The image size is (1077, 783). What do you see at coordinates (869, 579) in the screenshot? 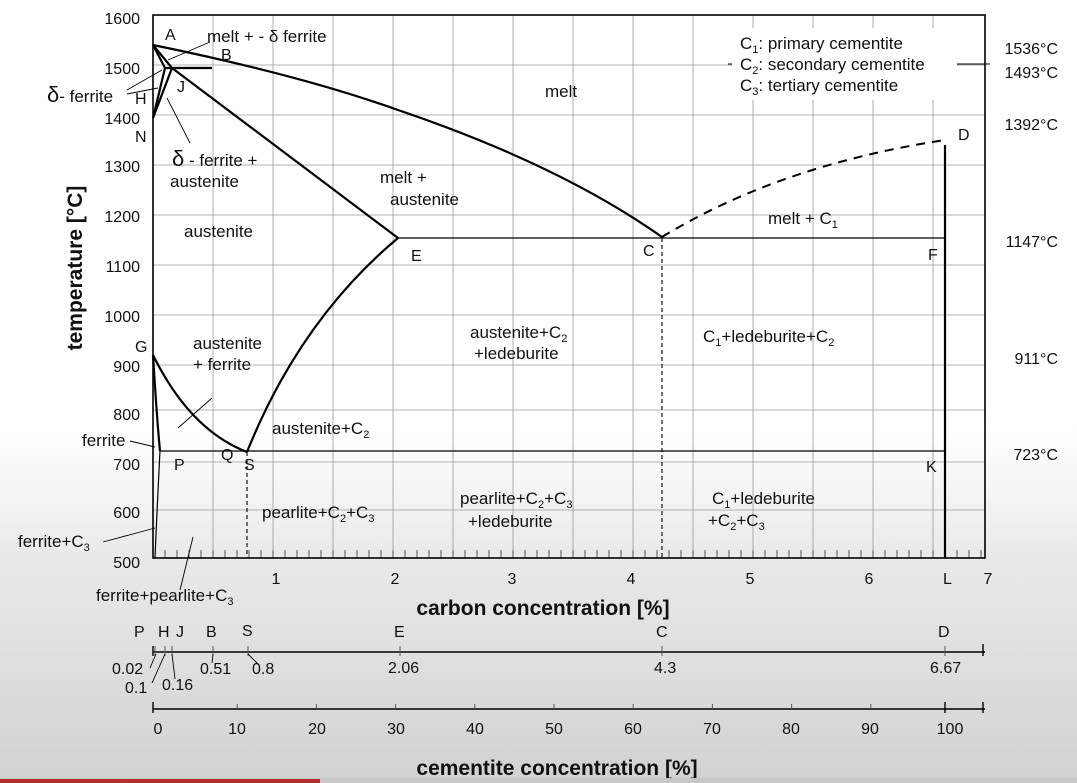
I see `x-tick: 6` at bounding box center [869, 579].